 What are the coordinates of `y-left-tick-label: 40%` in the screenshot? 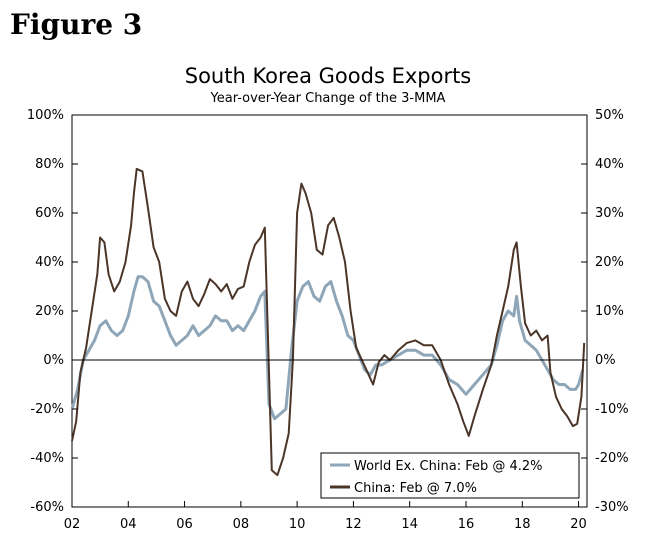 It's located at (49, 262).